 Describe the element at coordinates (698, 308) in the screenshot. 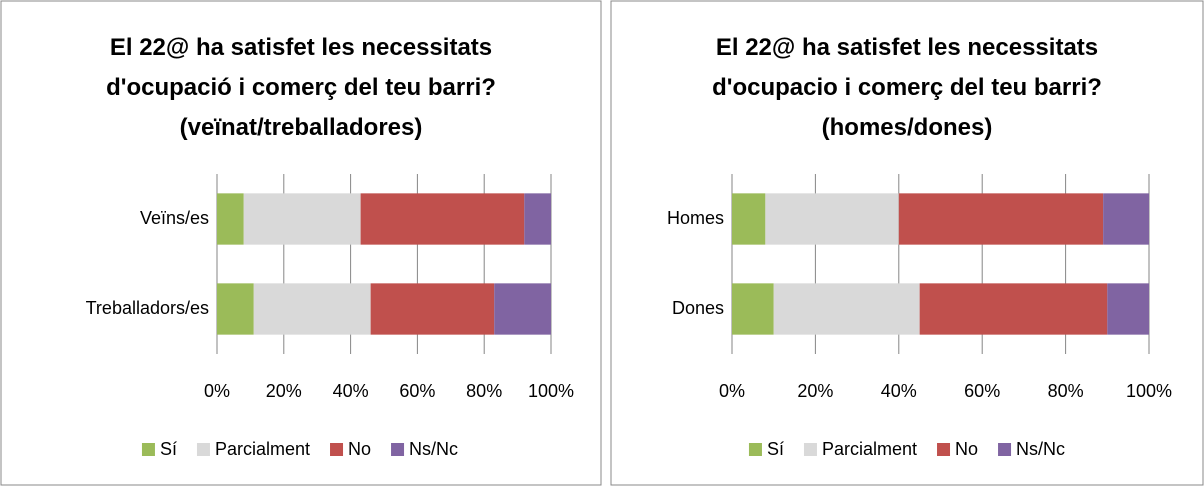

I see `y-tick-label: Dones` at that location.